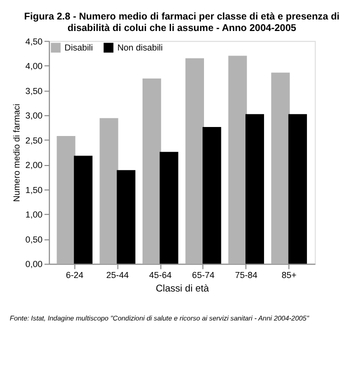 This screenshot has width=350, height=368. Describe the element at coordinates (34, 66) in the screenshot. I see `y-tick-label: 4,00` at that location.